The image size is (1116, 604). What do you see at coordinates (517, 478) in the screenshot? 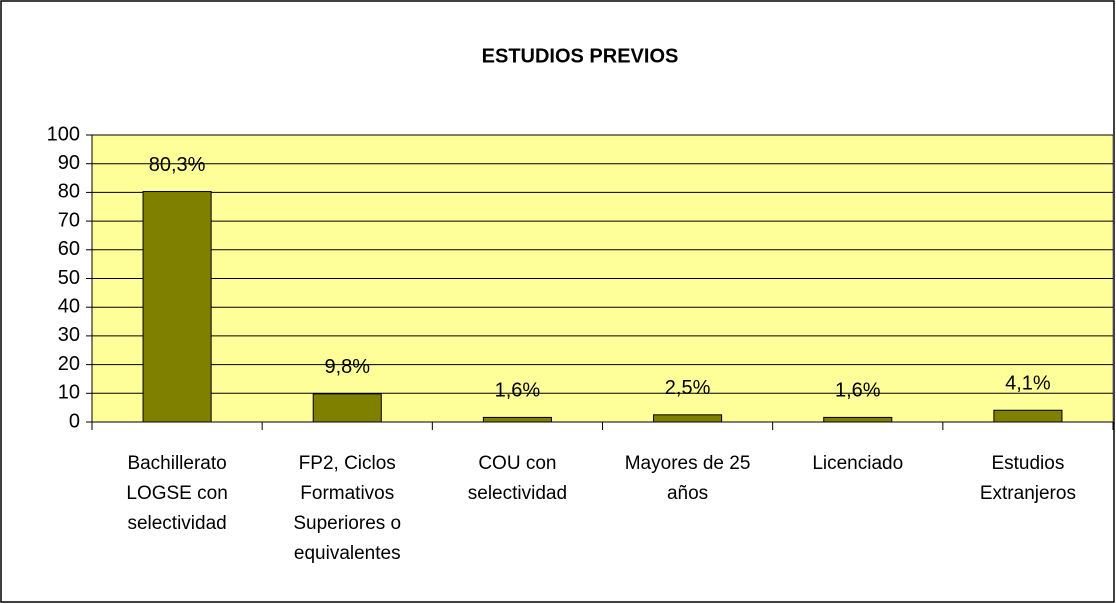
I see `x-tick-label: COU con selectividad` at bounding box center [517, 478].